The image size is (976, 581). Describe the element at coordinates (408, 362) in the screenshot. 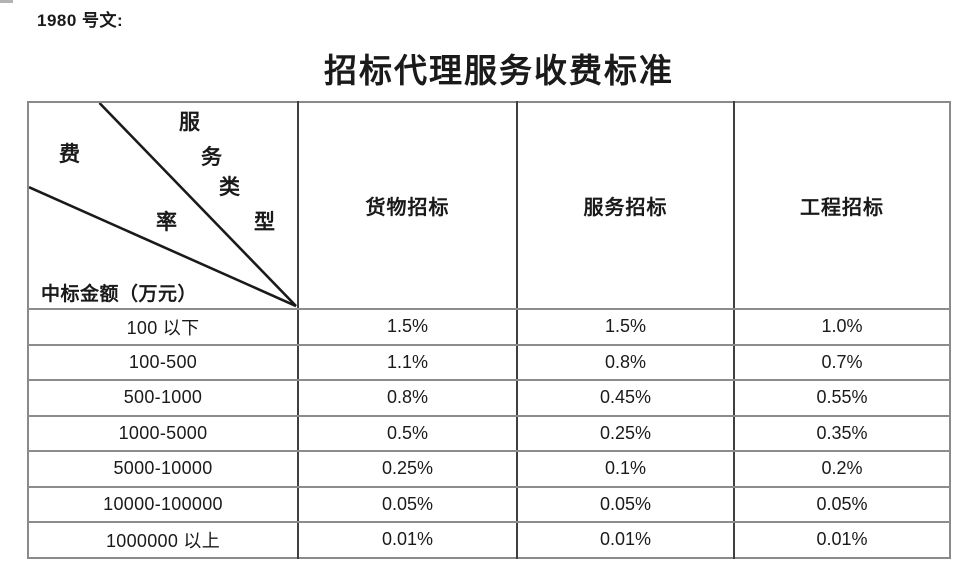

I see `fee-cell: 1.1%` at that location.